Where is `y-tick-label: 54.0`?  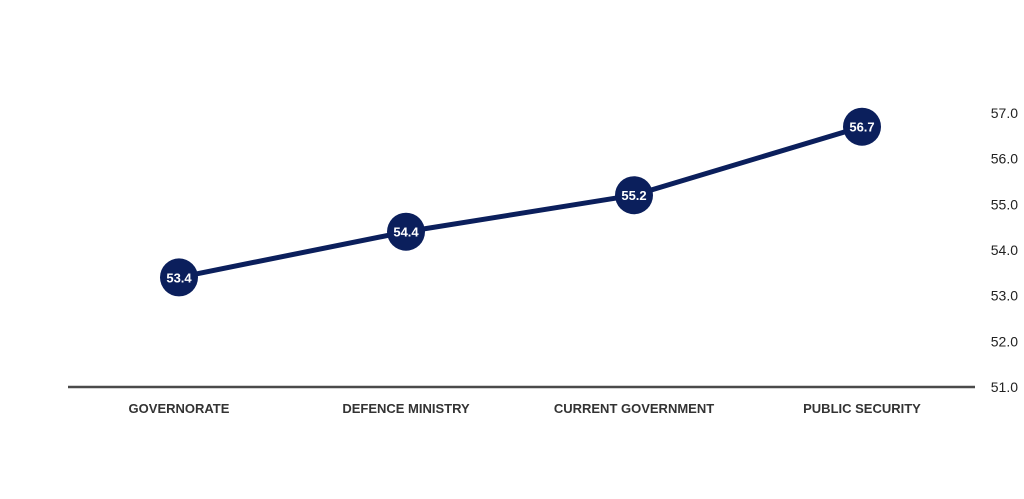
y-tick-label: 54.0 is located at coordinates (1004, 250).